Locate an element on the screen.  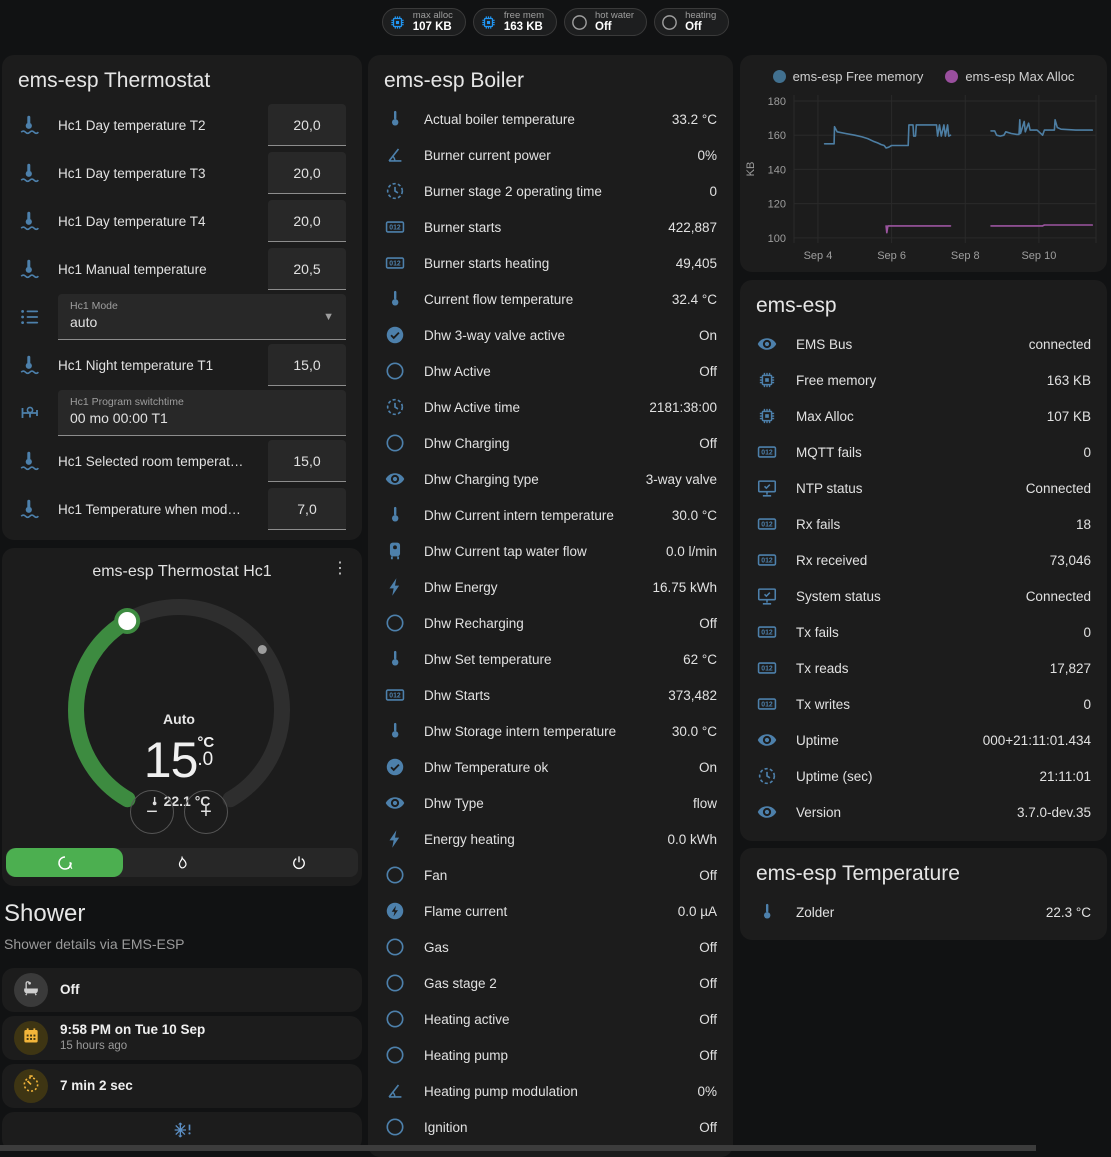
entity-row: Dhw Energy 16.75 kWh is located at coordinates (550, 587).